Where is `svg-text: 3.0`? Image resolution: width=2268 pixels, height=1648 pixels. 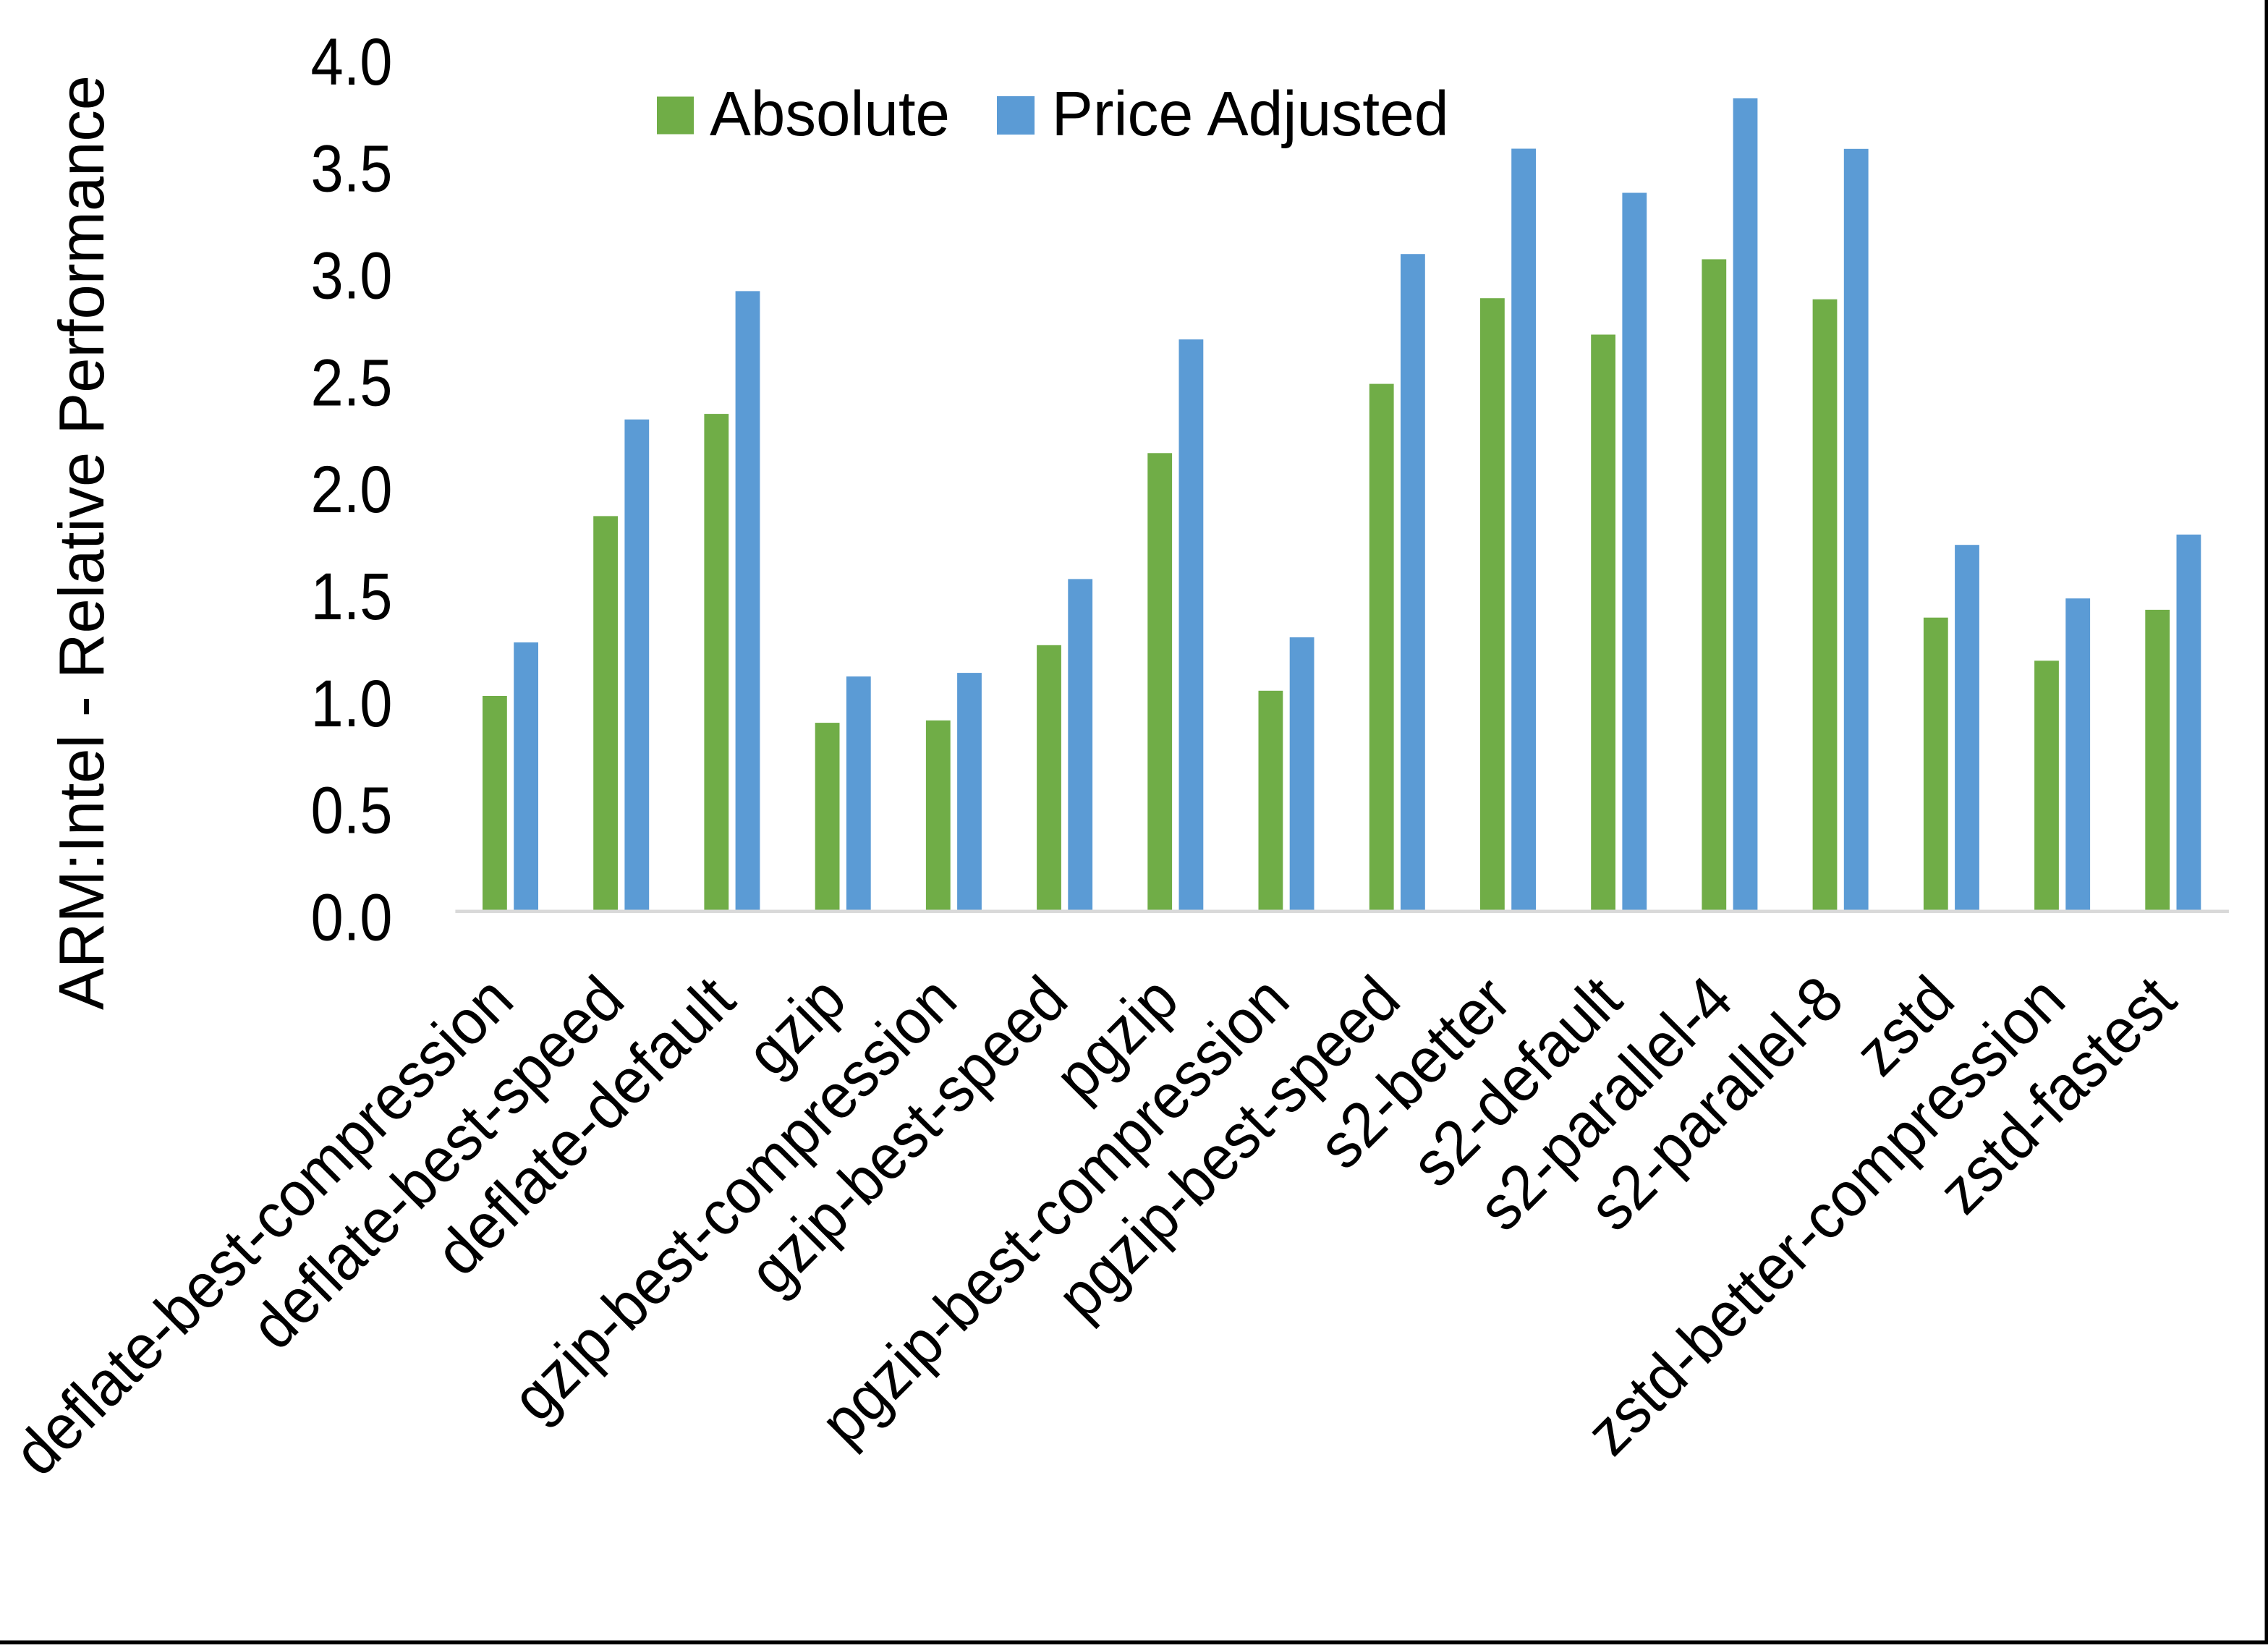
svg-text: 3.0 is located at coordinates (352, 276).